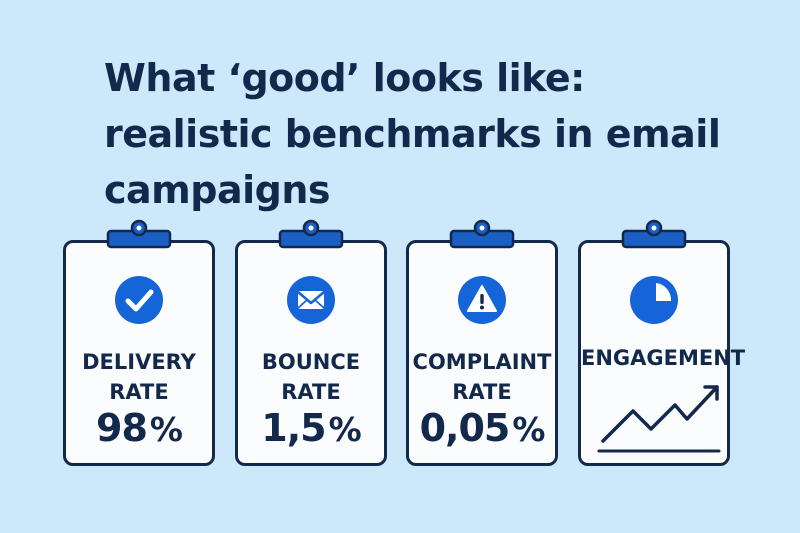 This screenshot has width=800, height=533. What do you see at coordinates (659, 419) in the screenshot?
I see `rising-trend-icon` at bounding box center [659, 419].